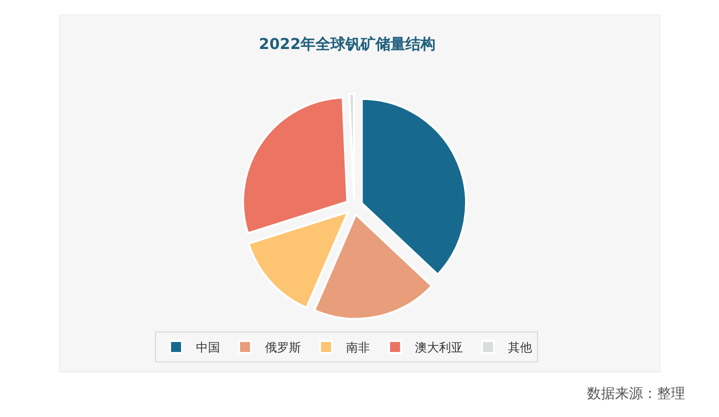  I want to click on legend-label: 南非, so click(358, 347).